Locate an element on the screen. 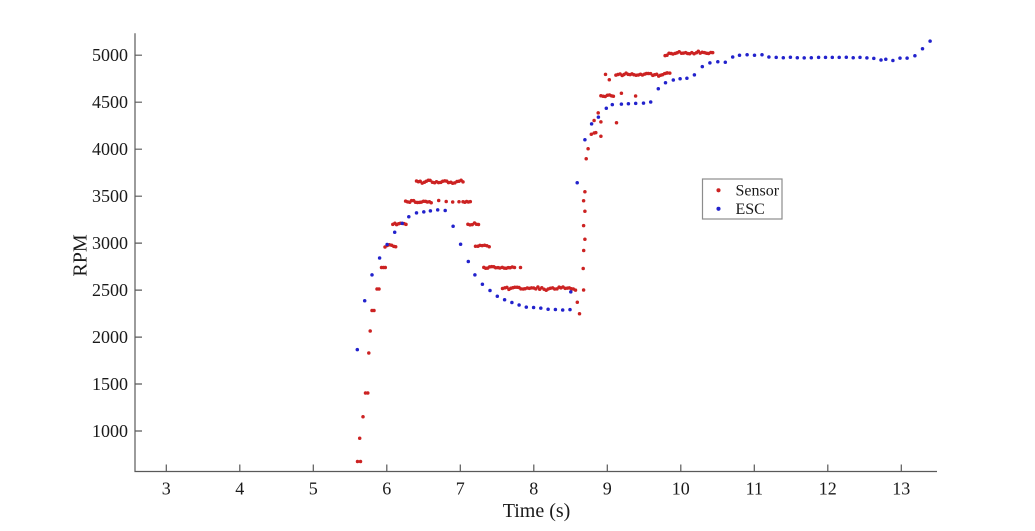 The image size is (1035, 531). svg-text: 5 is located at coordinates (313, 489).